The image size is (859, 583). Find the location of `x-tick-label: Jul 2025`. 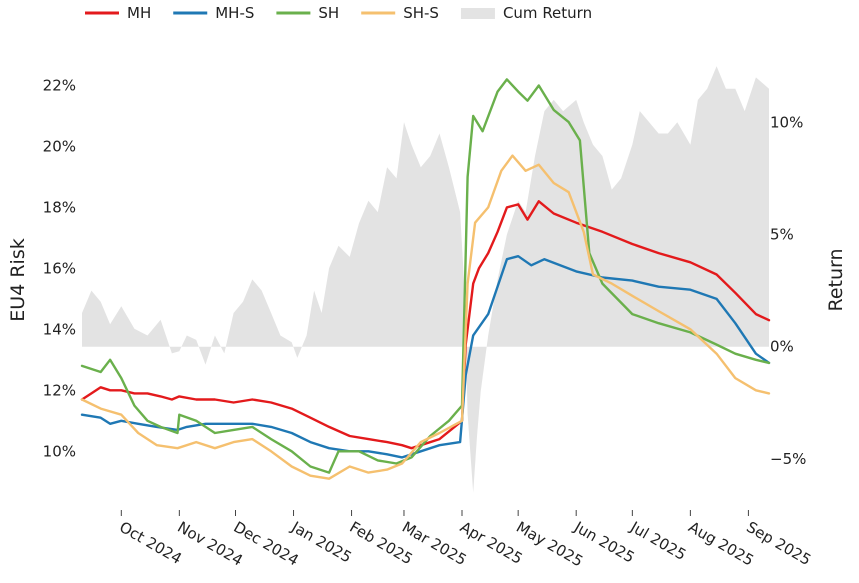

x-tick-label: Jul 2025 is located at coordinates (657, 540).